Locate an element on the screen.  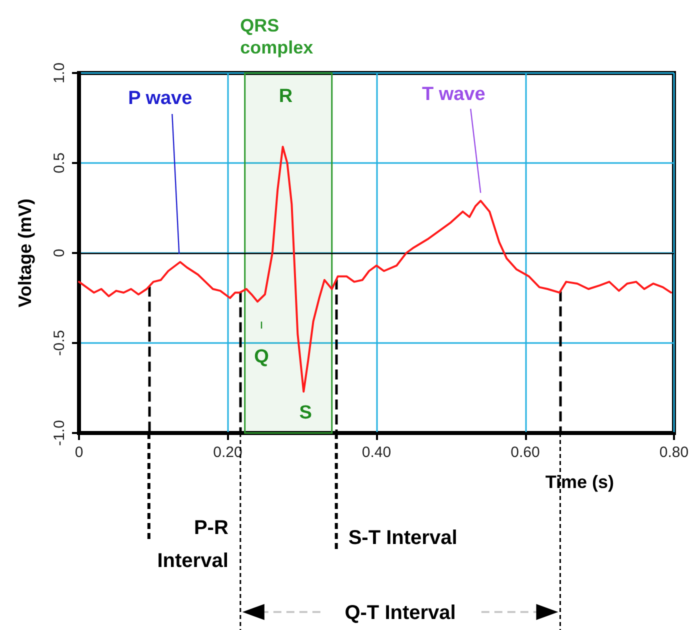
x-axis-title: Time (s) is located at coordinates (579, 482).